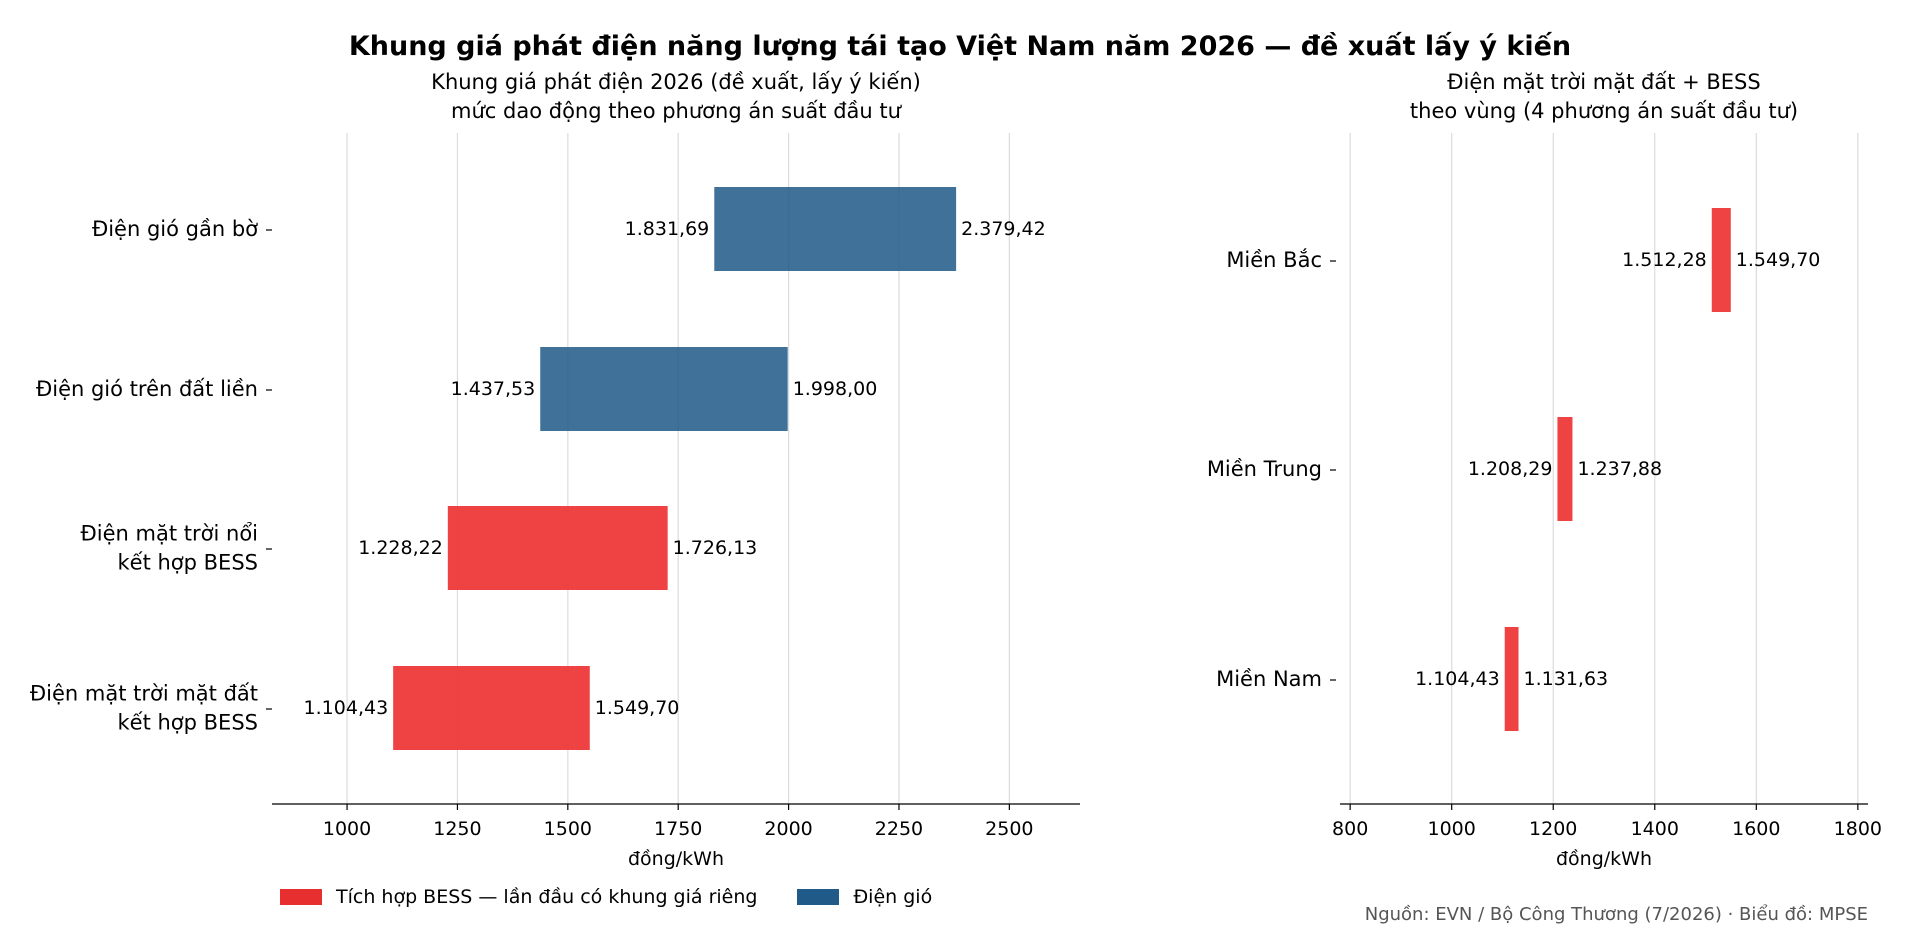 The width and height of the screenshot is (1920, 945). Describe the element at coordinates (678, 829) in the screenshot. I see `x-tick-label: 1750` at that location.